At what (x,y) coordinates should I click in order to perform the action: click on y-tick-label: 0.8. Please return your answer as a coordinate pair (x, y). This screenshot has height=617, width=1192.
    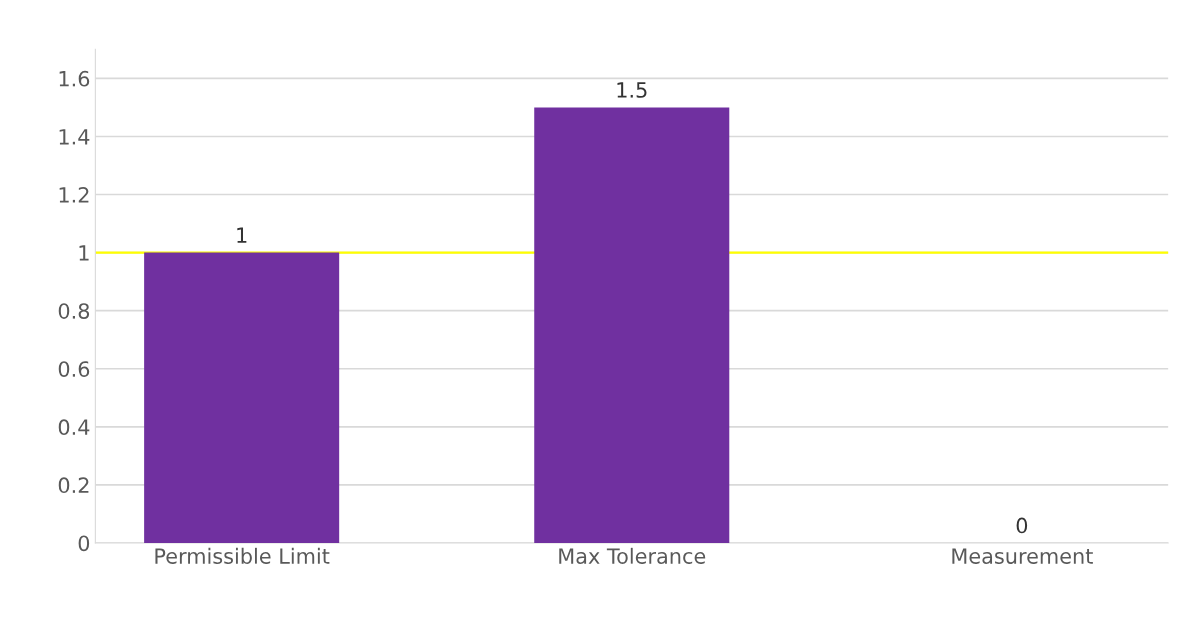
    Looking at the image, I should click on (74, 311).